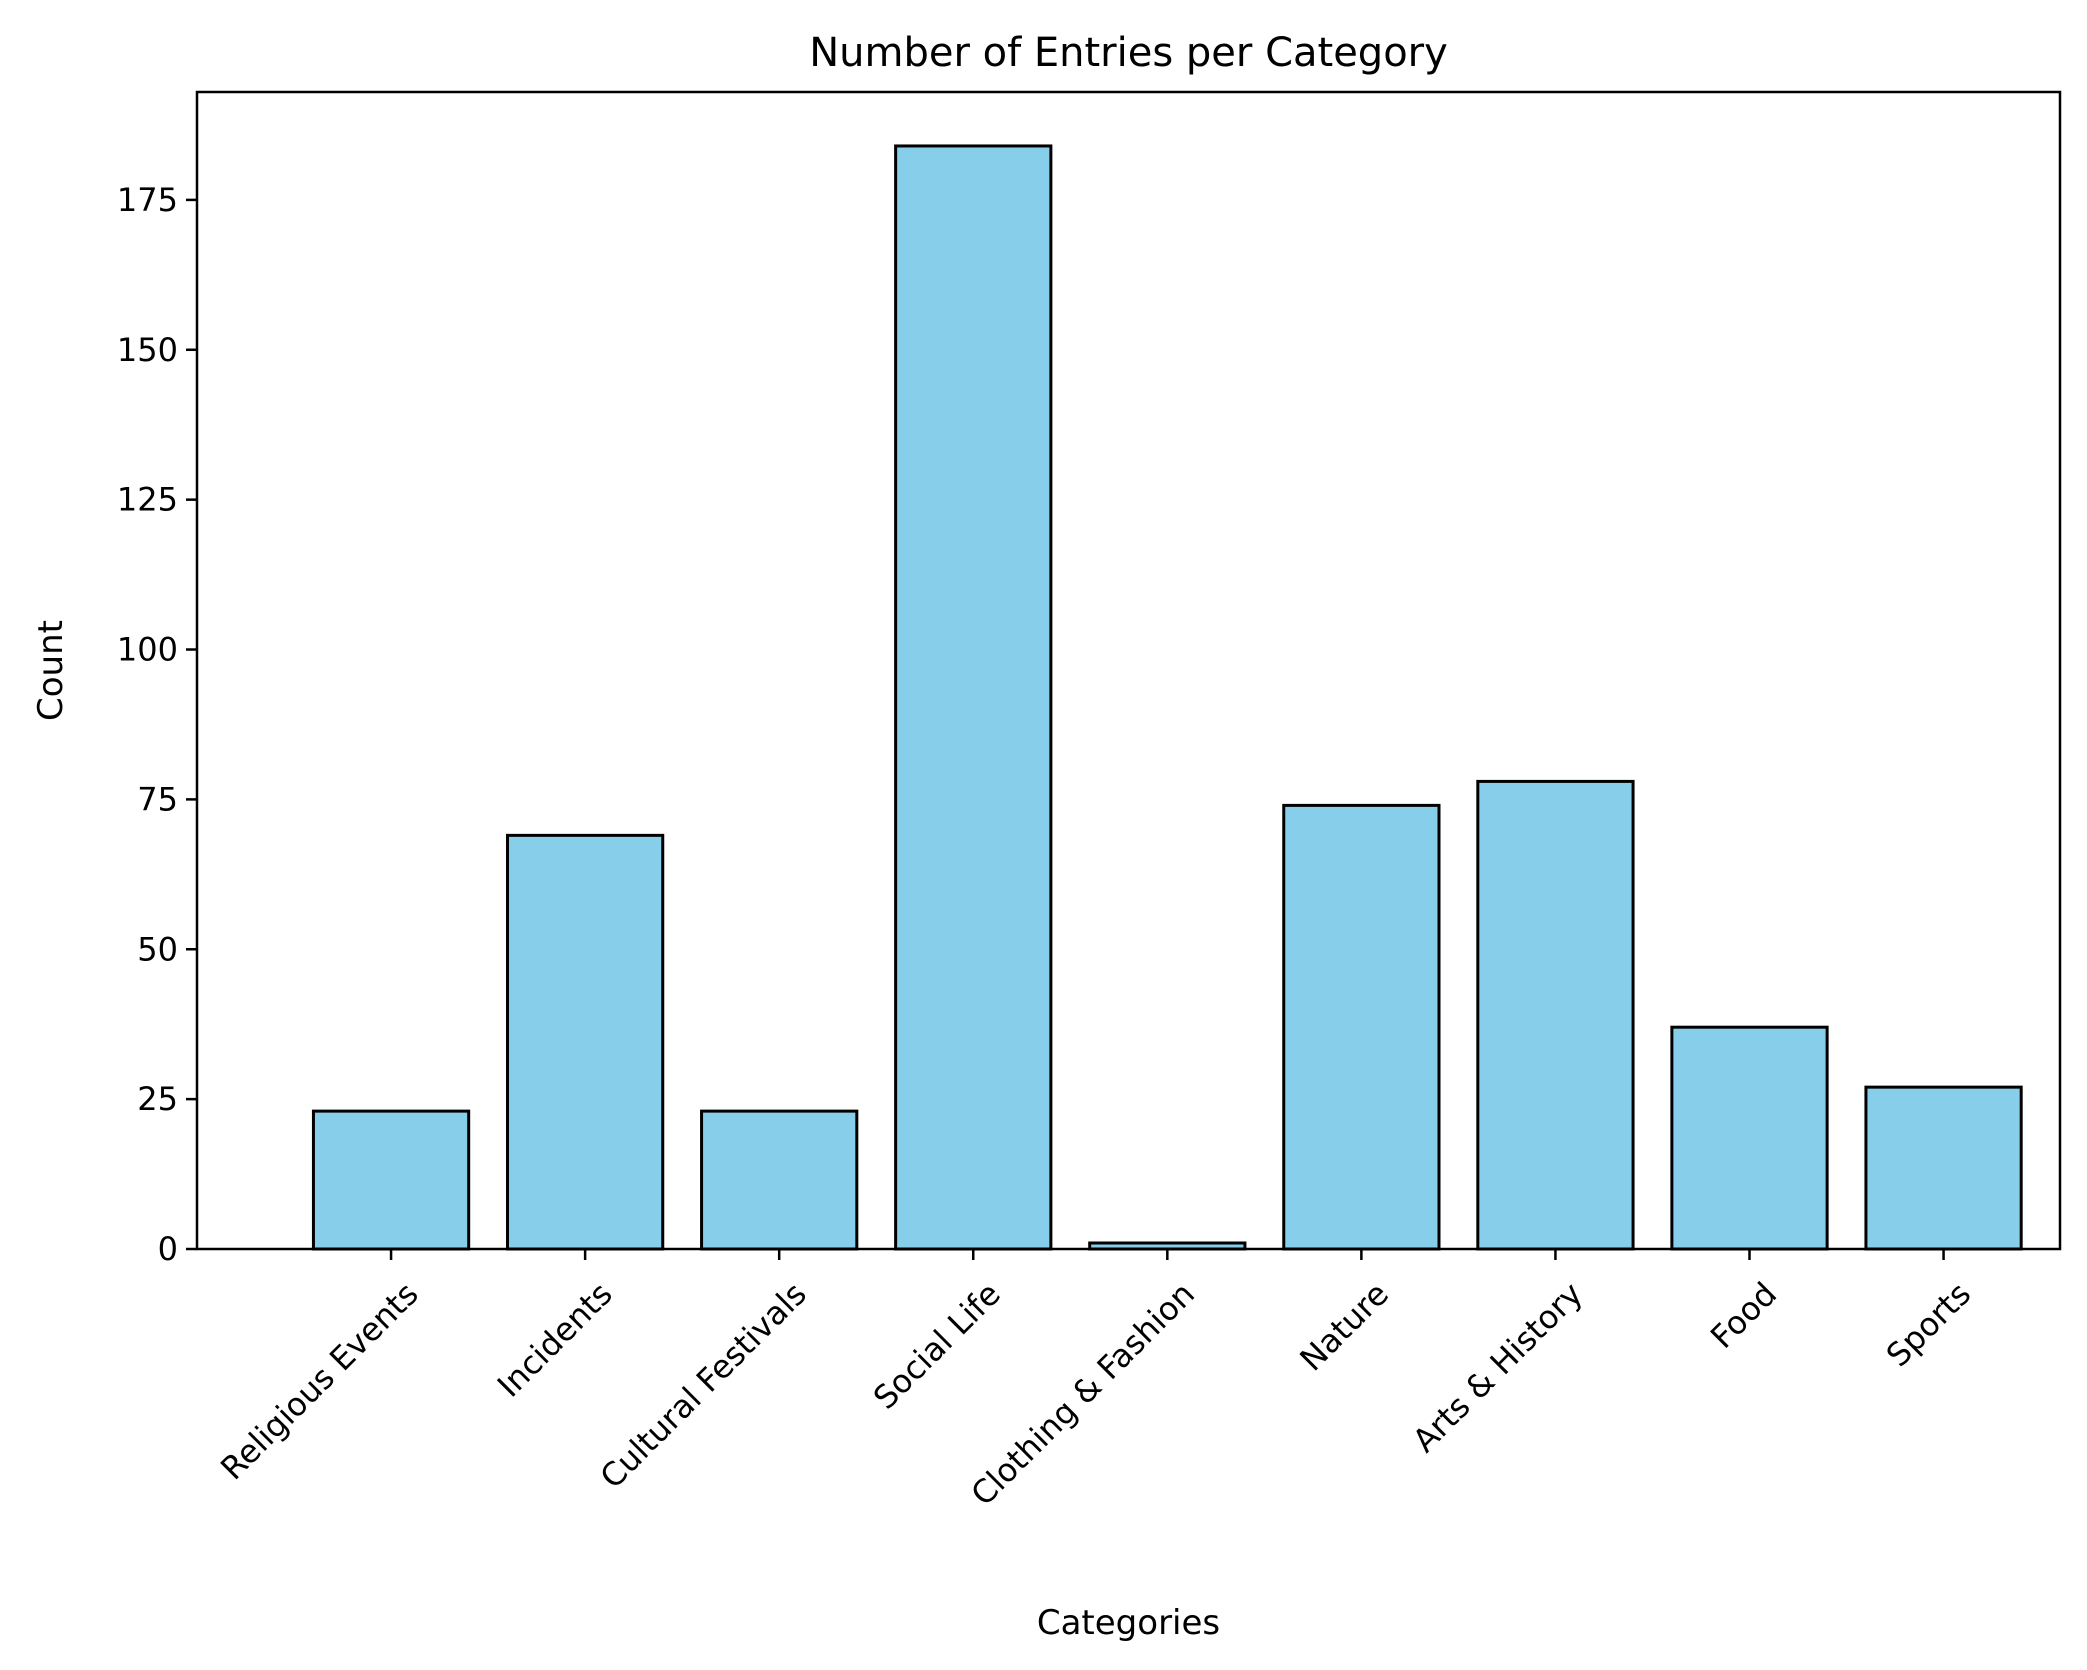 The height and width of the screenshot is (1670, 2087). Describe the element at coordinates (157, 1099) in the screenshot. I see `y-tick-label-1: 25` at that location.